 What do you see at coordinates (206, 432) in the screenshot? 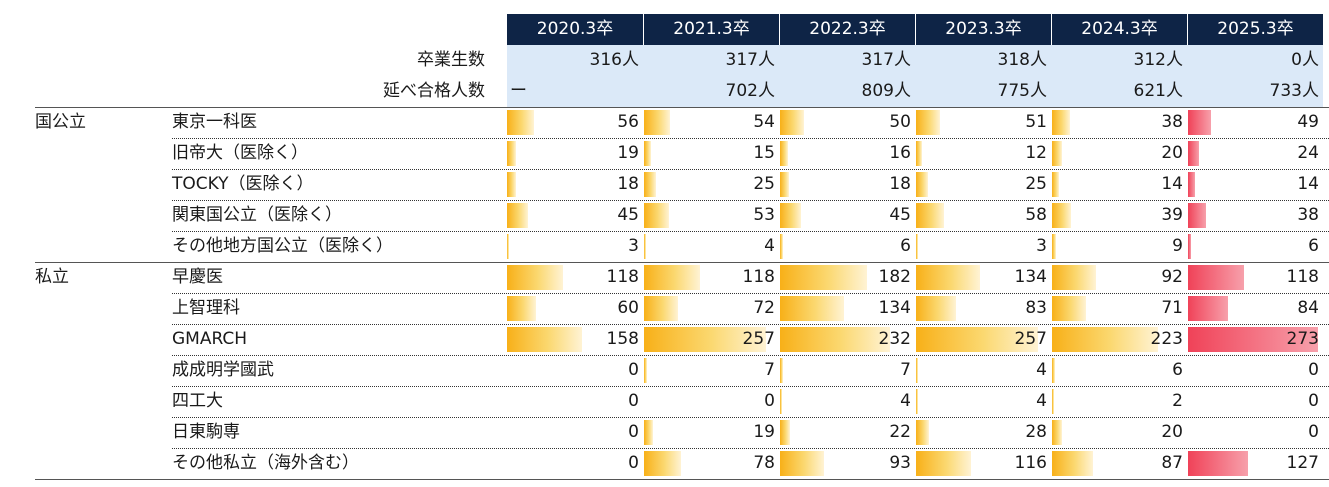
I see `row-label: 日東駒専` at bounding box center [206, 432].